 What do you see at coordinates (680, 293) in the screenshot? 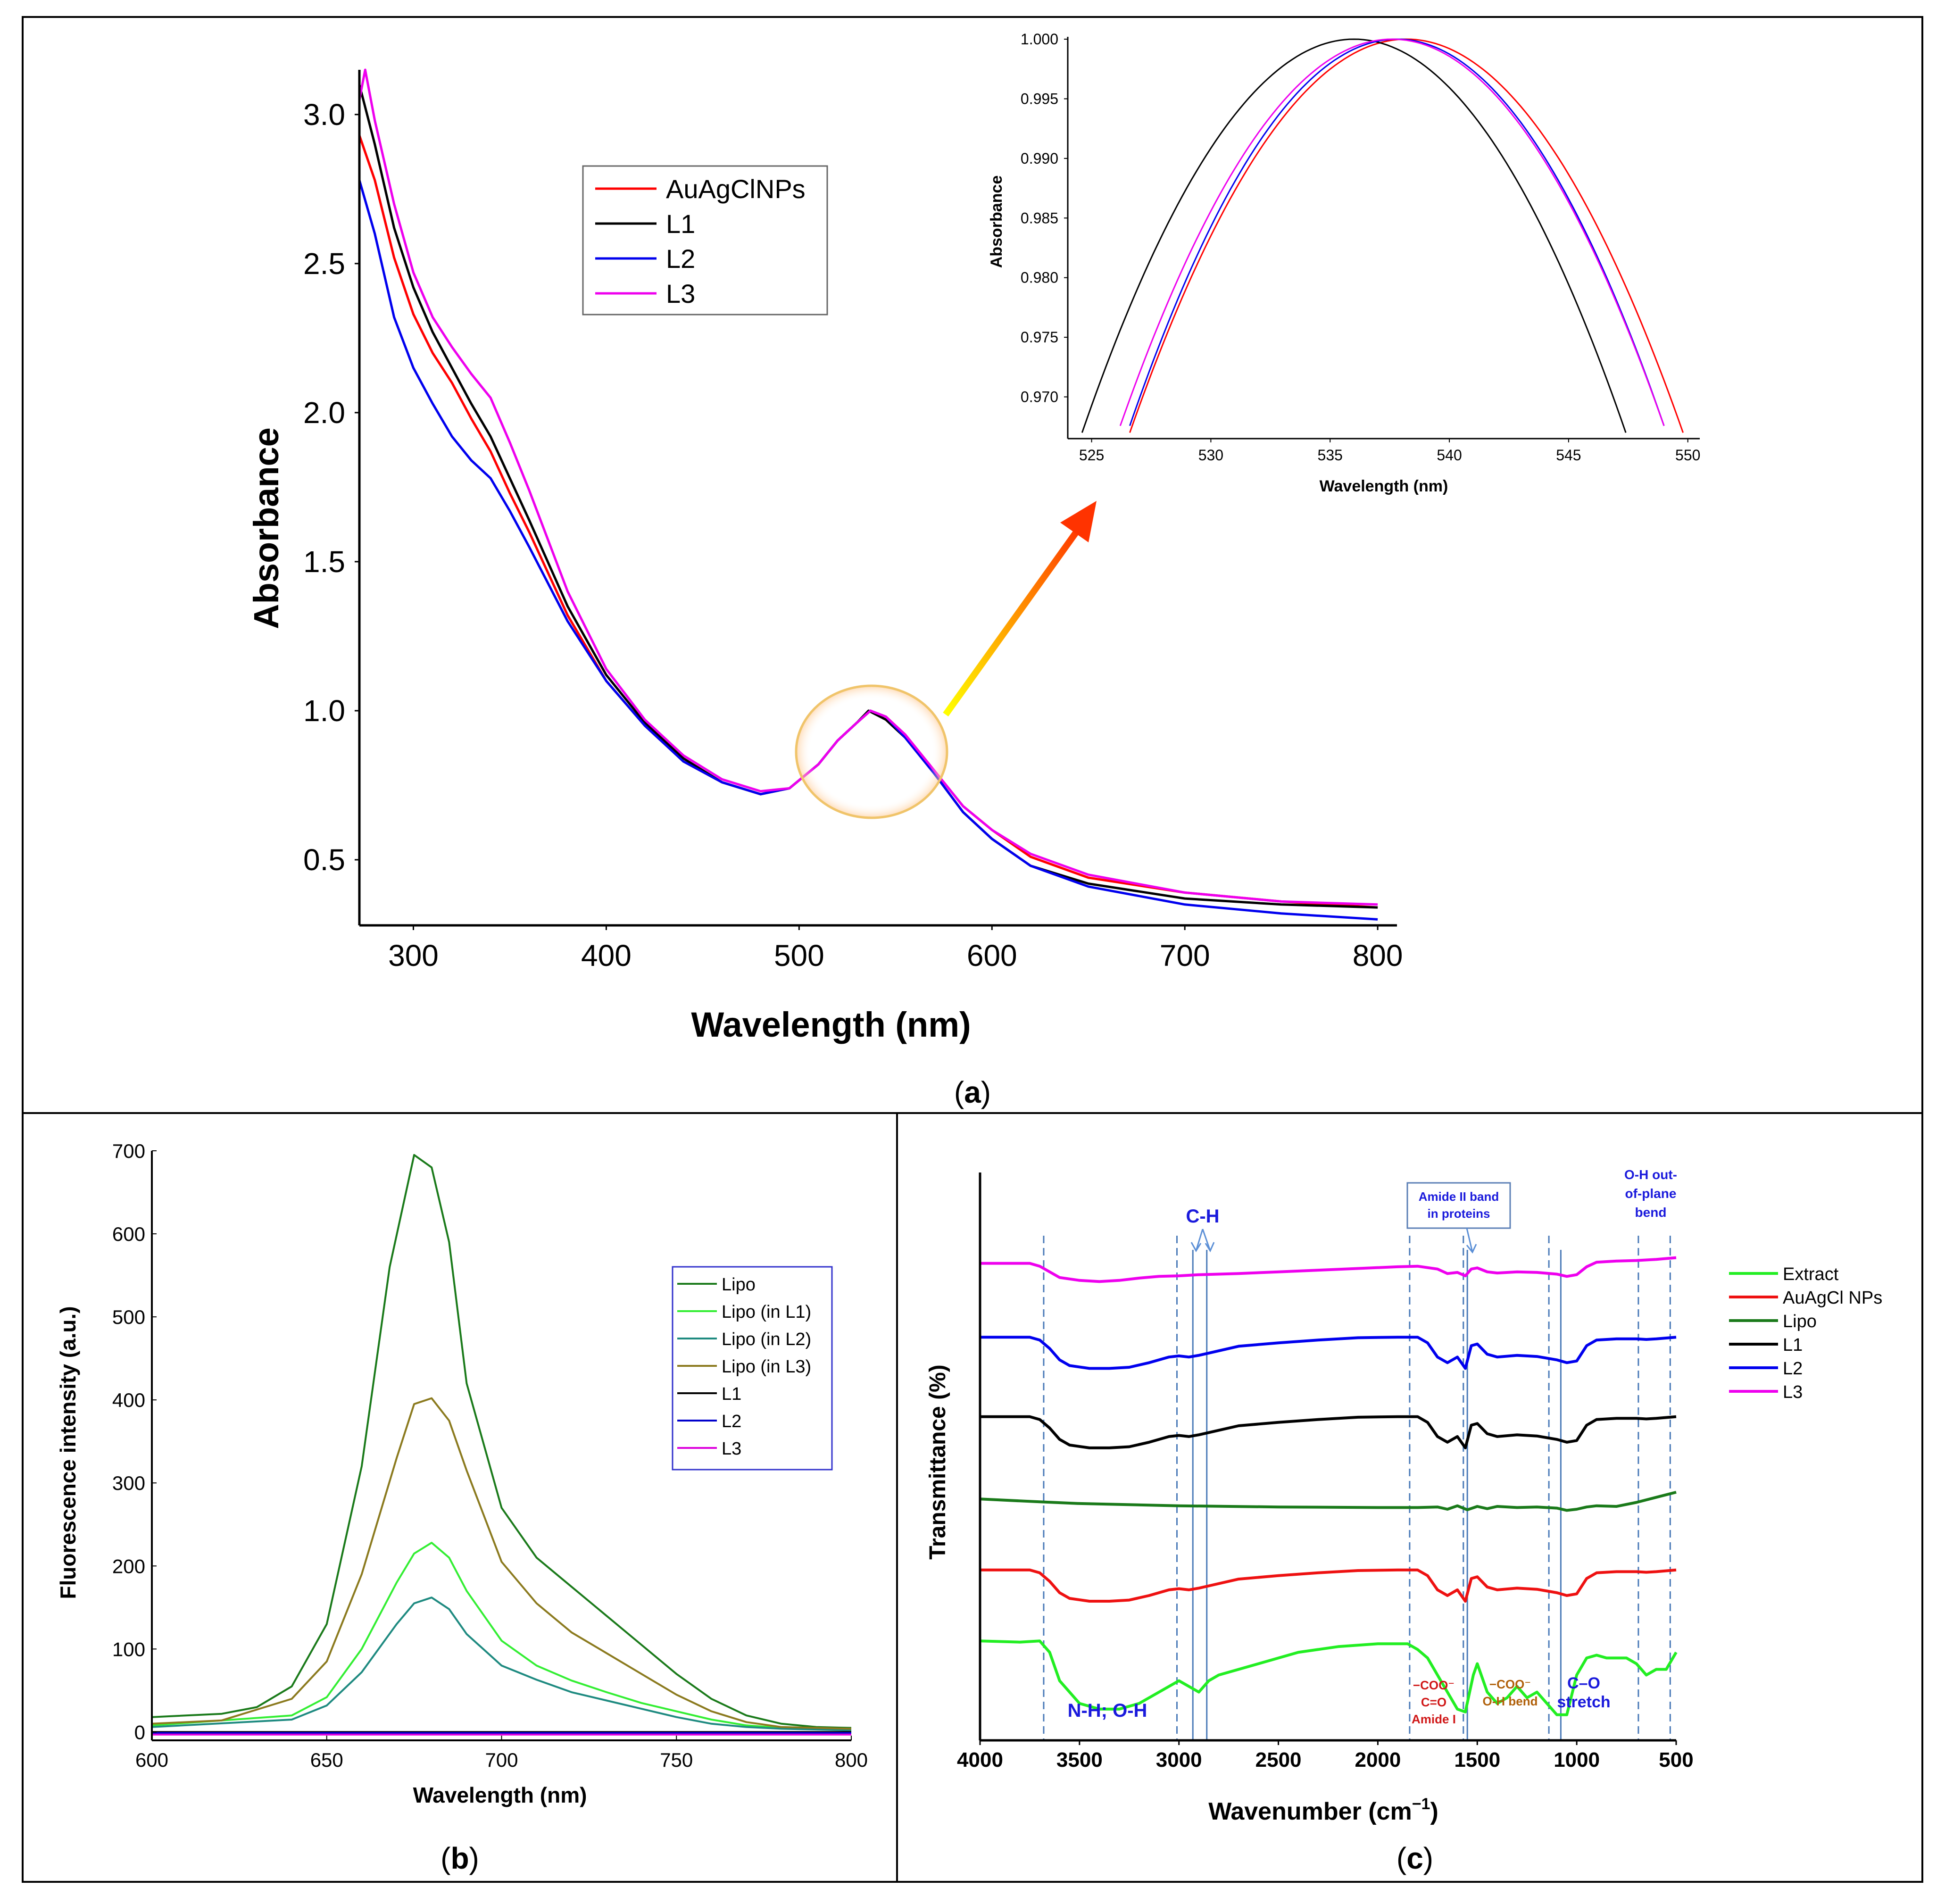
I see `a-legend-label: L3` at bounding box center [680, 293].